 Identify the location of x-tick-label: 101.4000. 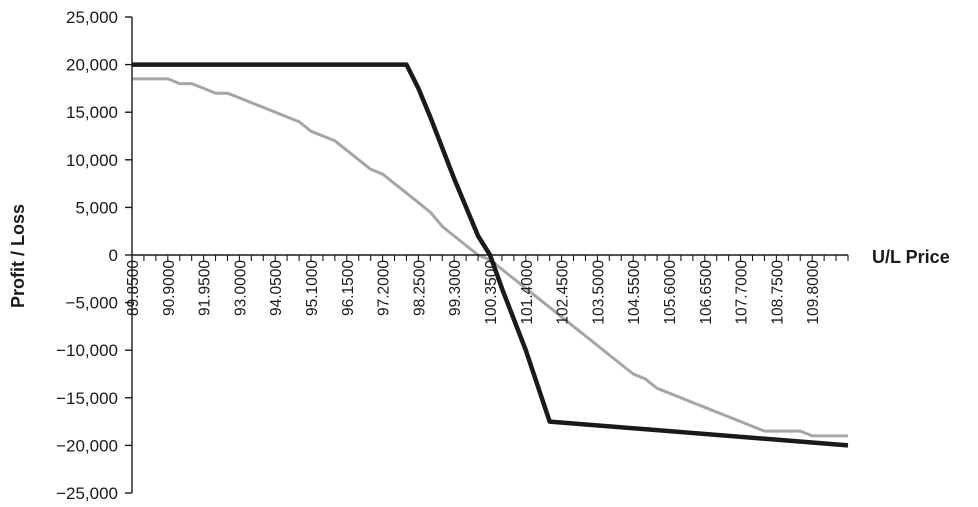
(527, 292).